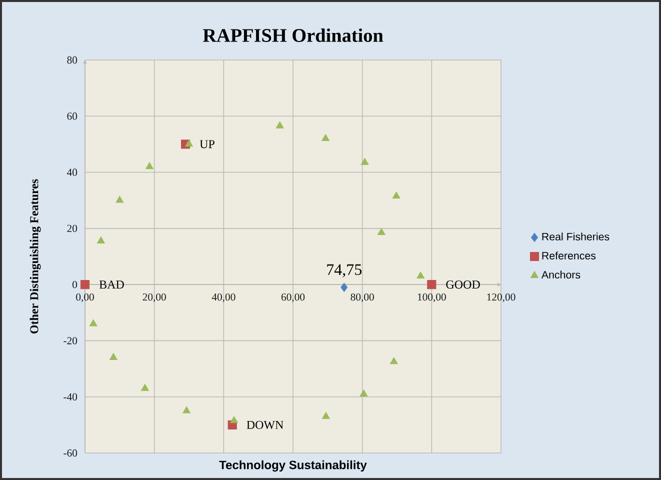 The width and height of the screenshot is (661, 480). What do you see at coordinates (293, 466) in the screenshot?
I see `x-axis-title: Technology Sustainability` at bounding box center [293, 466].